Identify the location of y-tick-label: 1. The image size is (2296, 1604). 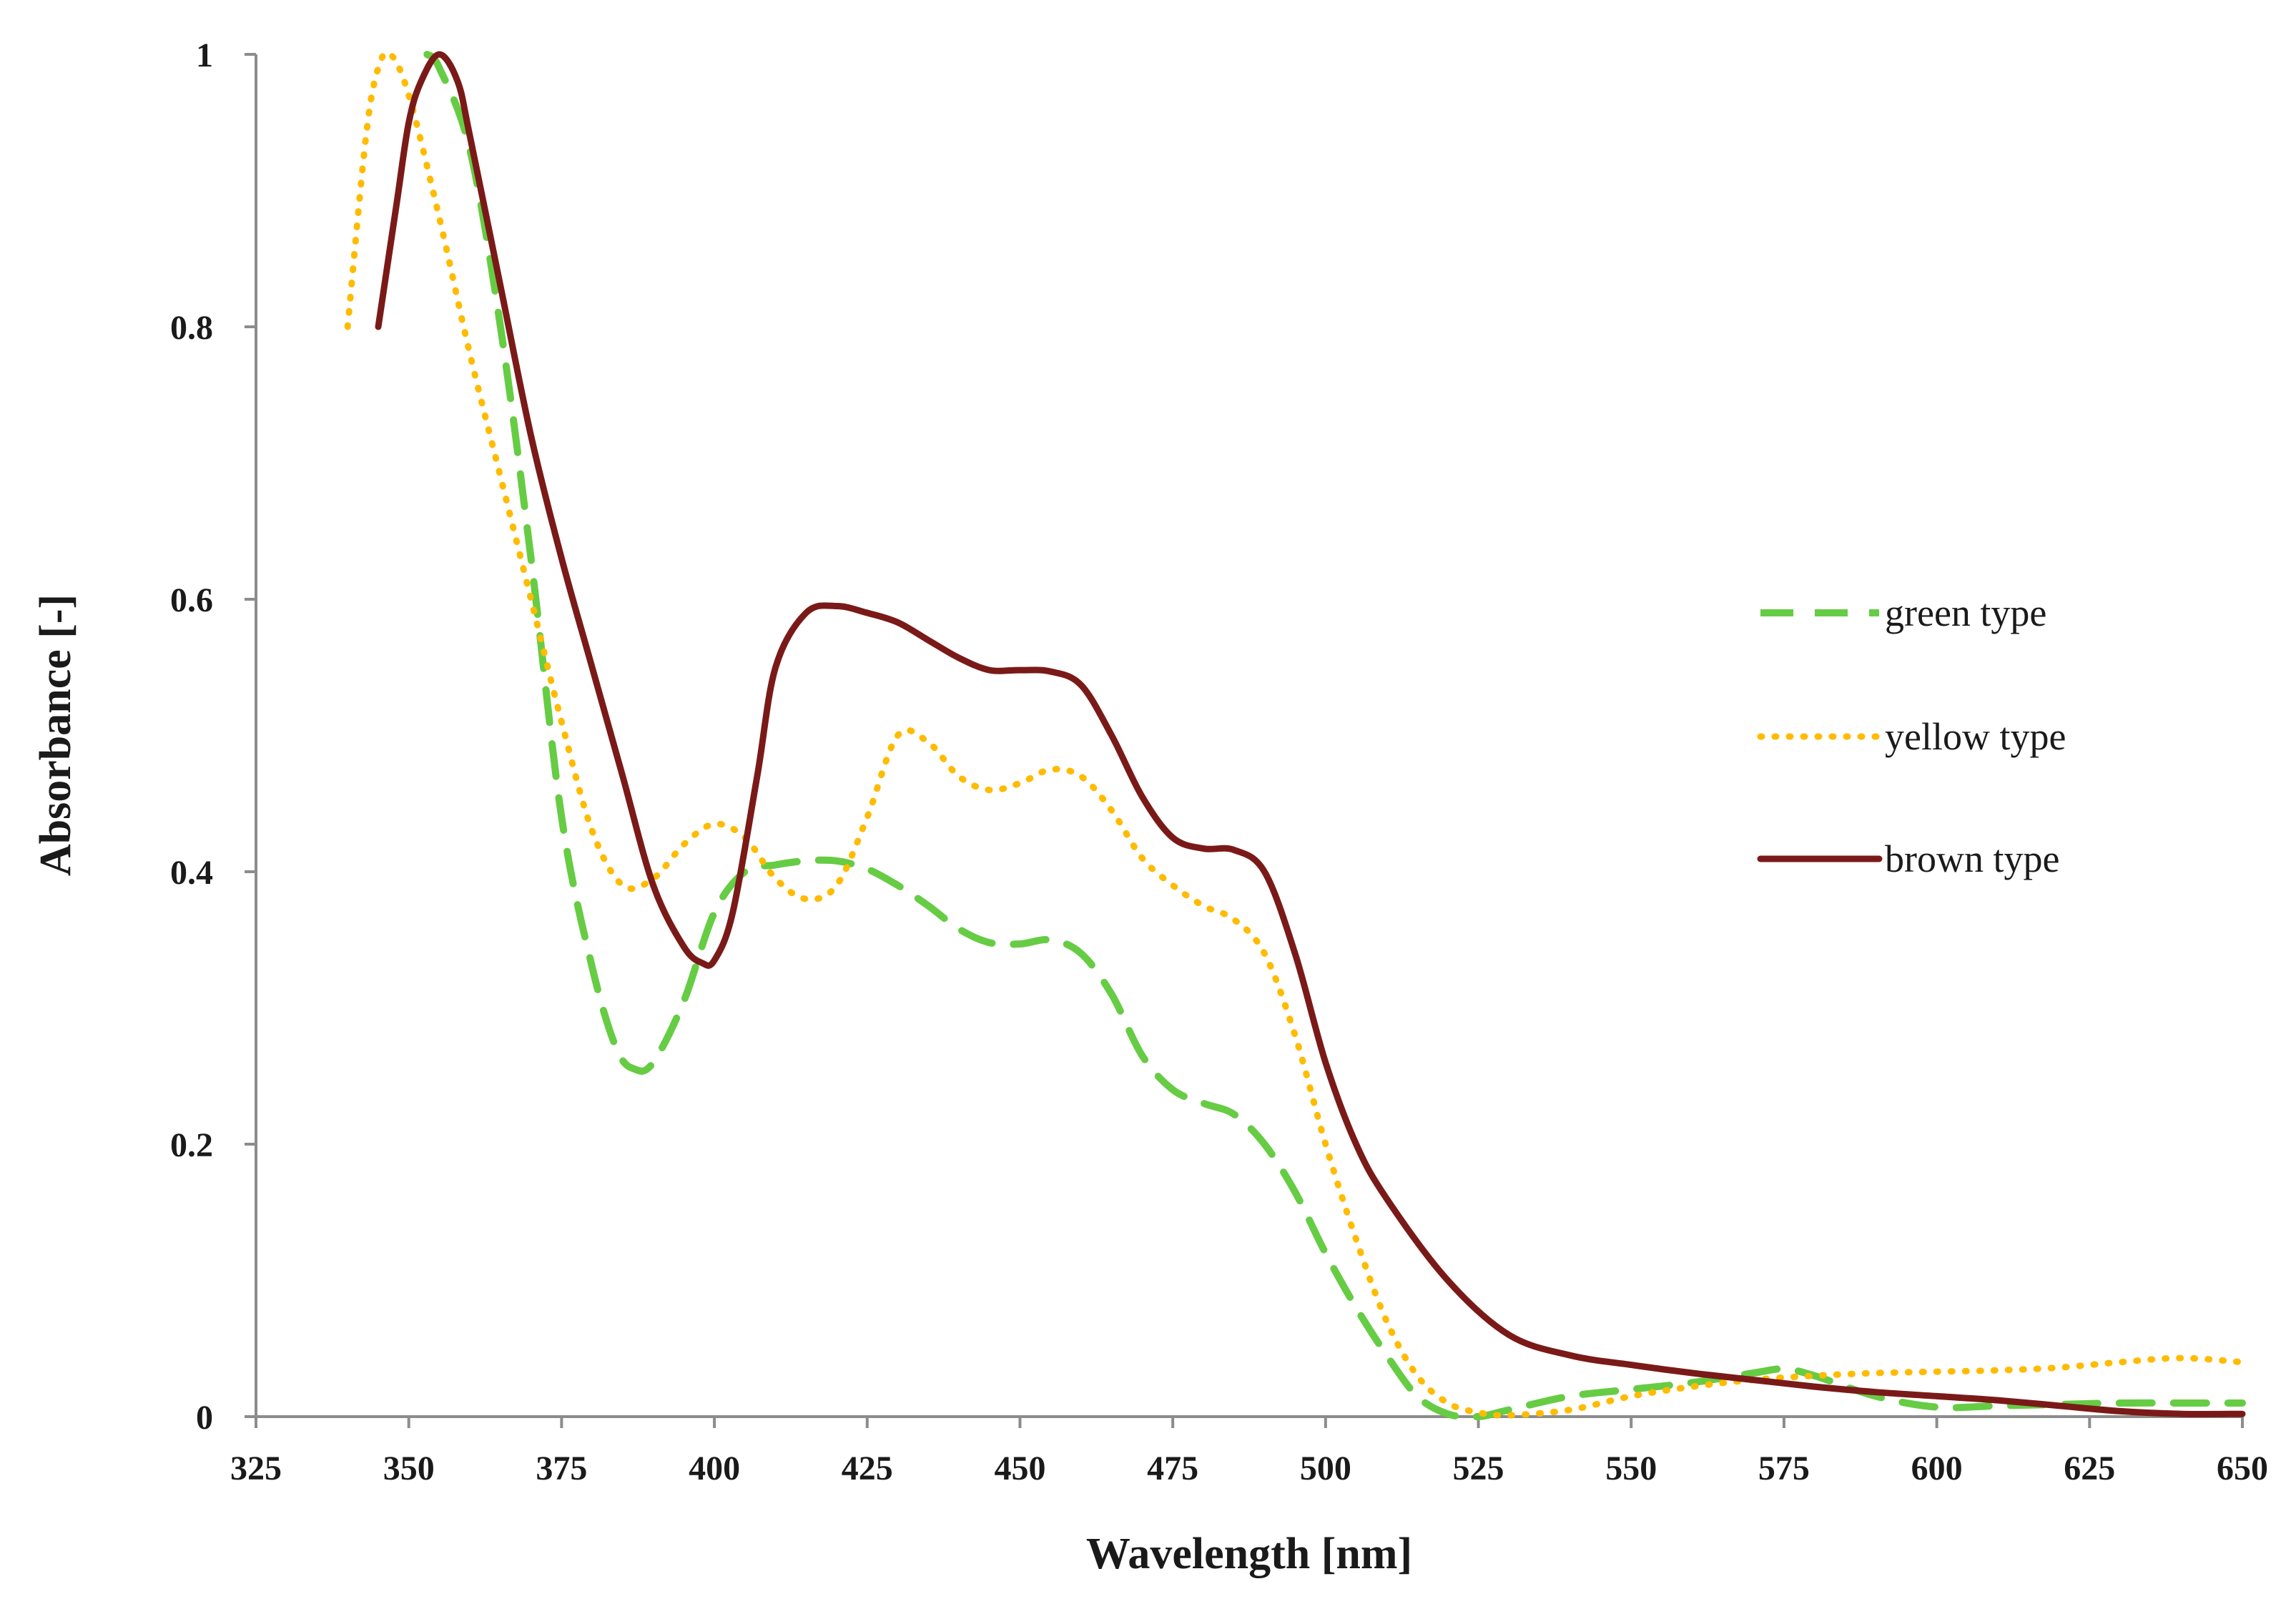
(205, 55).